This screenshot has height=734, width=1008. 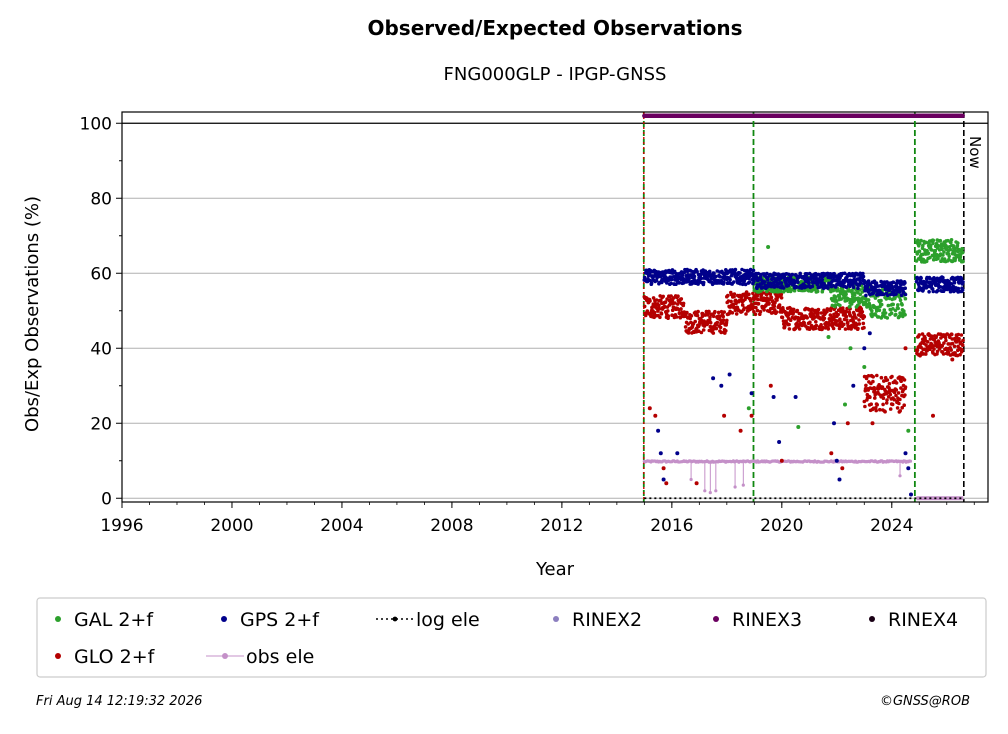 I want to click on legend-item: log ele, so click(x=428, y=620).